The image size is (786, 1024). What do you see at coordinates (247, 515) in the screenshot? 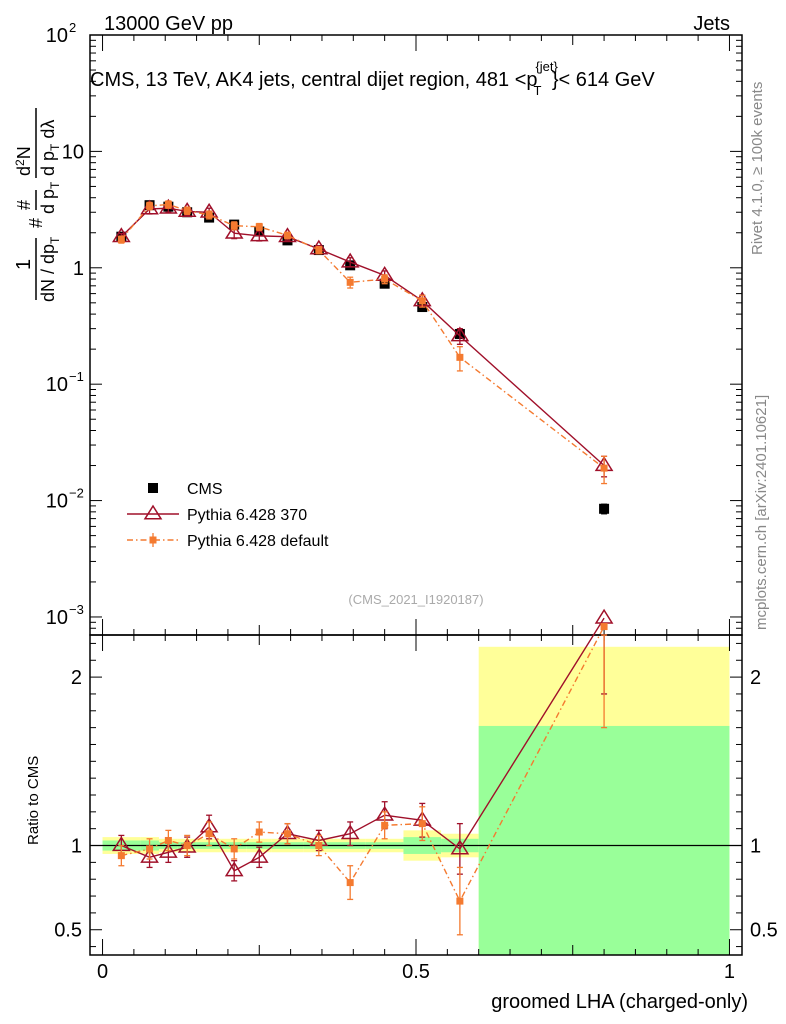
I see `legend-label: Pythia 6.428 370` at bounding box center [247, 515].